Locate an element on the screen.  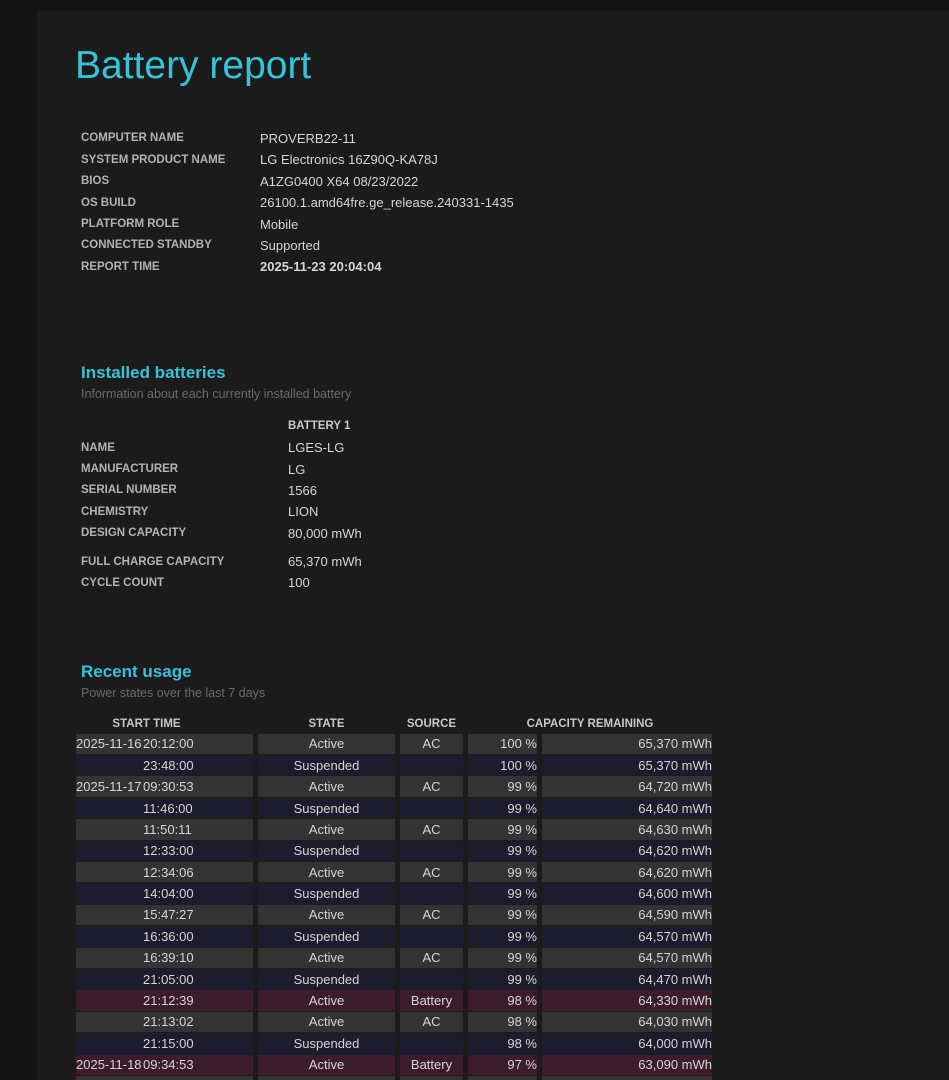
usage-time: 21:12:39 is located at coordinates (168, 1001).